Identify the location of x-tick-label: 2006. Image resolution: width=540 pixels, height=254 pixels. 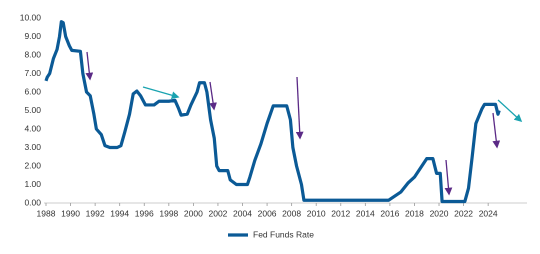
(267, 213).